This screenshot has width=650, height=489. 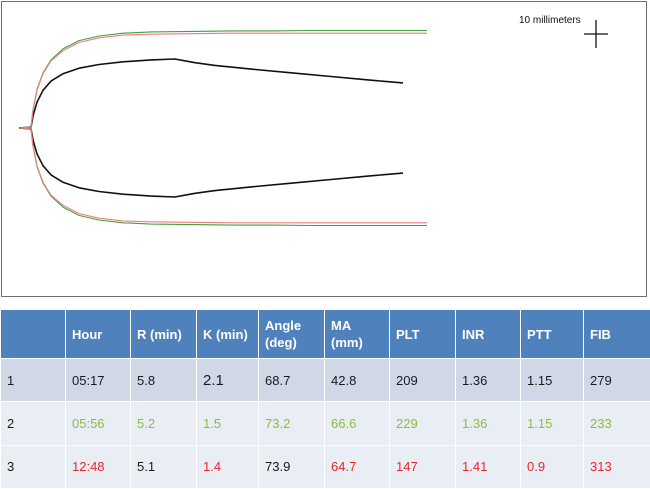 I want to click on column-header-text: R (min), so click(x=159, y=334).